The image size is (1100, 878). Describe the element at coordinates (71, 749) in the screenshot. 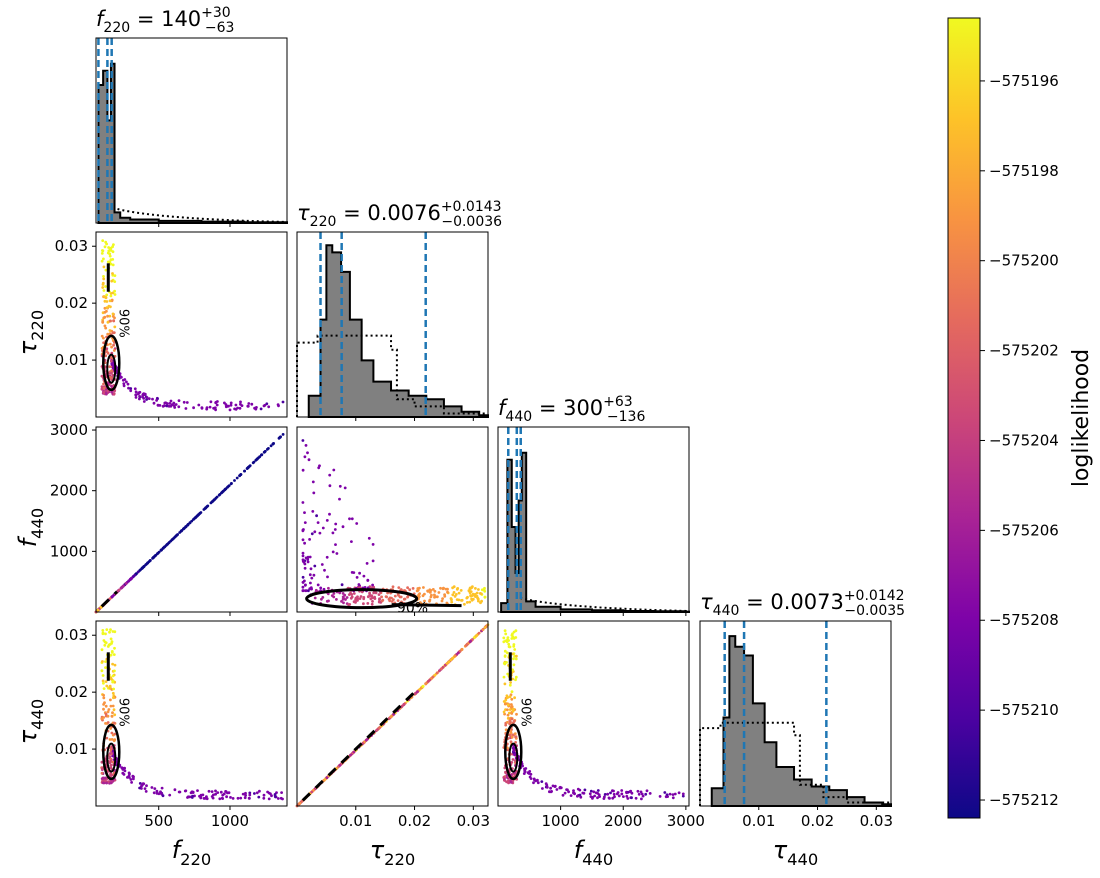

I see `ytick-label-tau440: 0.01` at that location.